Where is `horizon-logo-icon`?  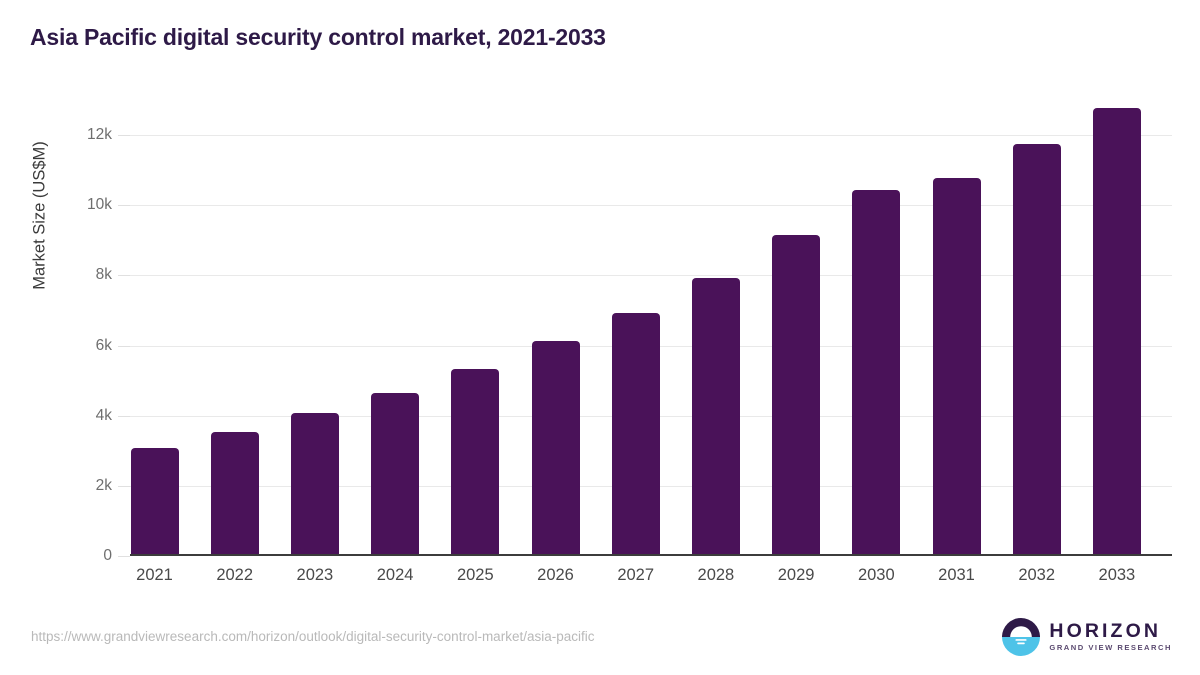
horizon-logo-icon is located at coordinates (1021, 637).